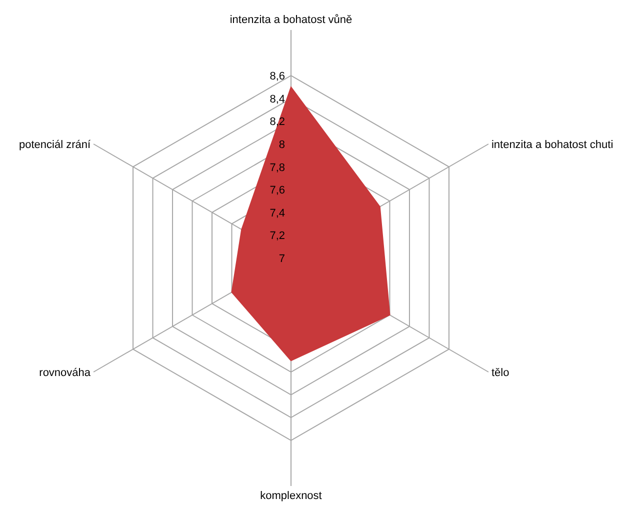 This screenshot has width=644, height=513. I want to click on y-tick-label: 8, so click(281, 145).